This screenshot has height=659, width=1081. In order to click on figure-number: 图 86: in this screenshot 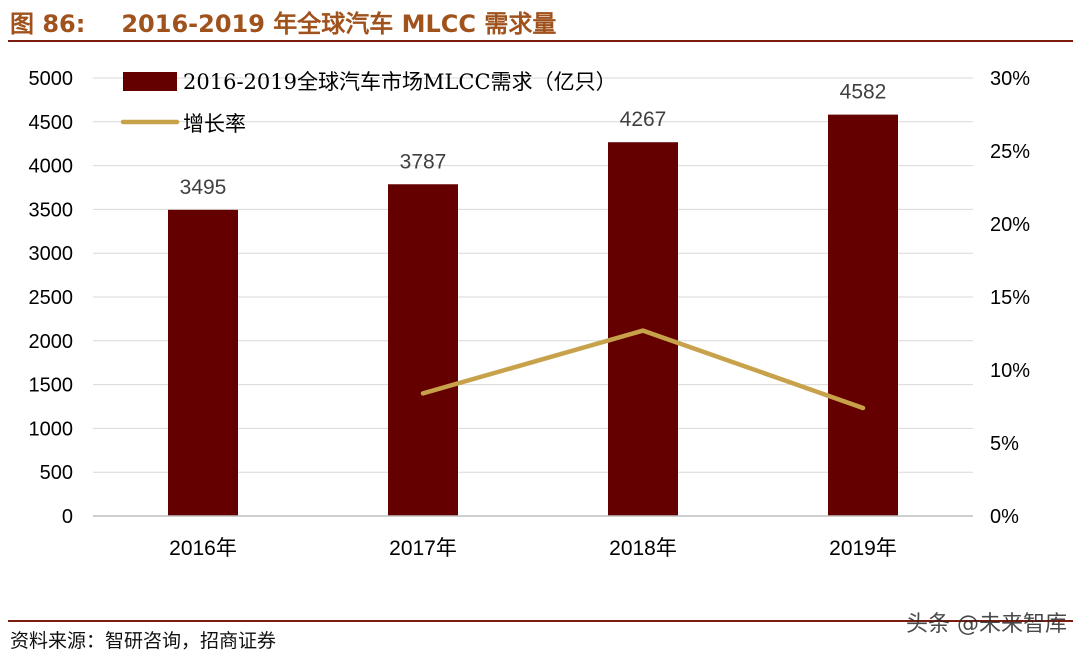, I will do `click(48, 24)`.